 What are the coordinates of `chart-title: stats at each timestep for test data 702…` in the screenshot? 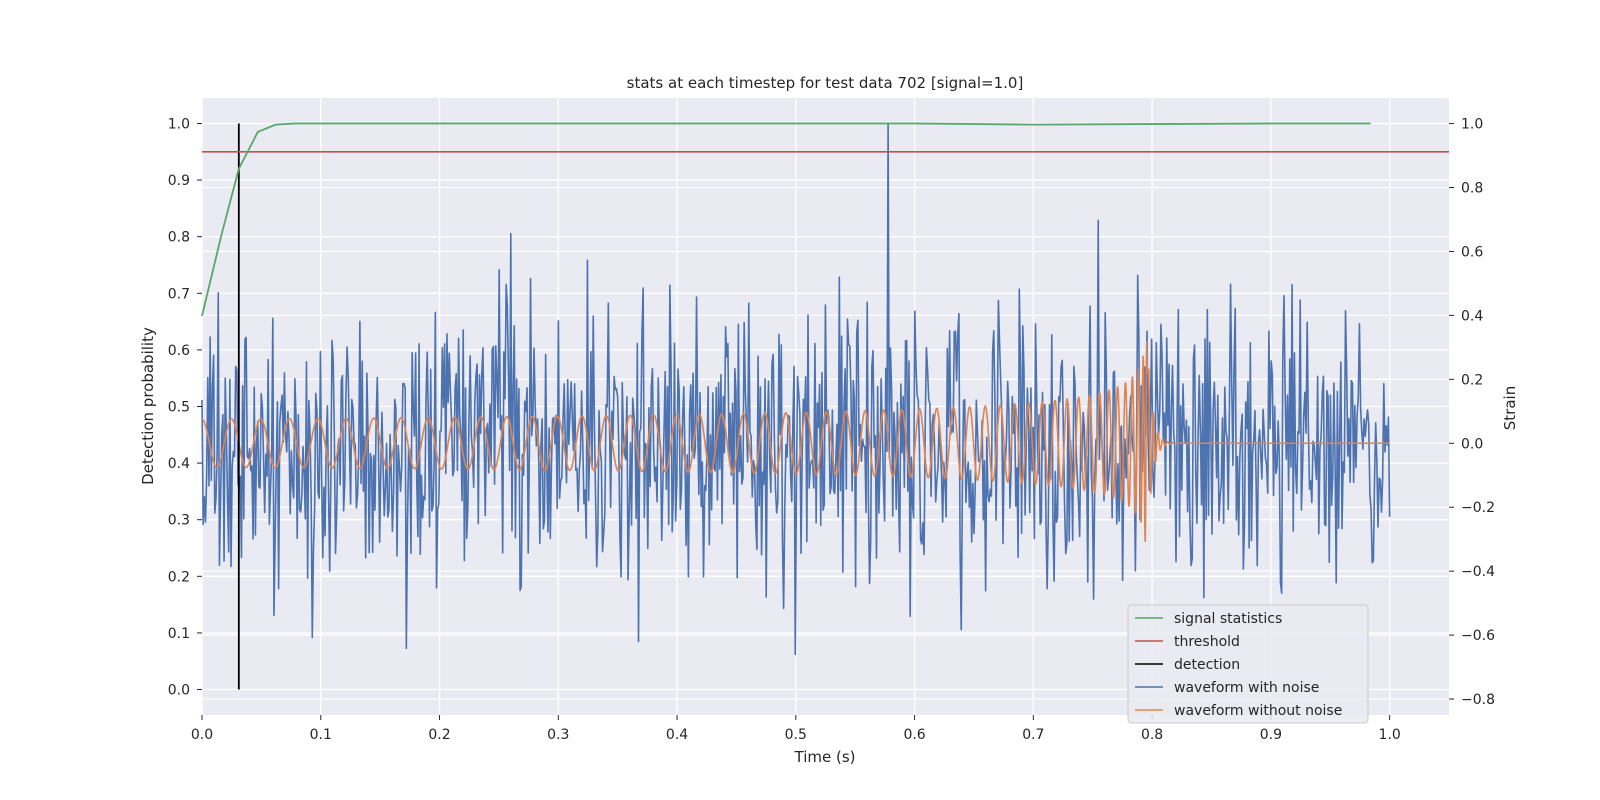 It's located at (825, 83).